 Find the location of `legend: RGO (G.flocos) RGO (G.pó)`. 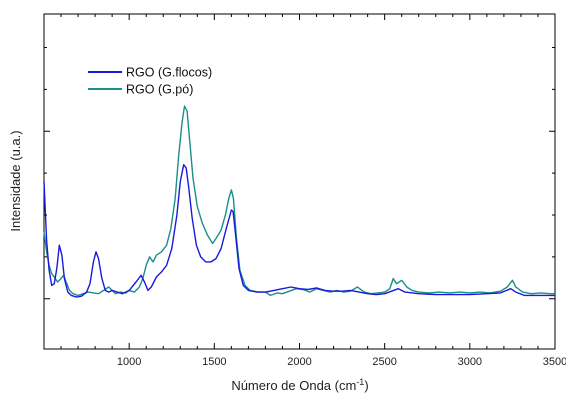

legend: RGO (G.flocos) RGO (G.pó) is located at coordinates (150, 81).